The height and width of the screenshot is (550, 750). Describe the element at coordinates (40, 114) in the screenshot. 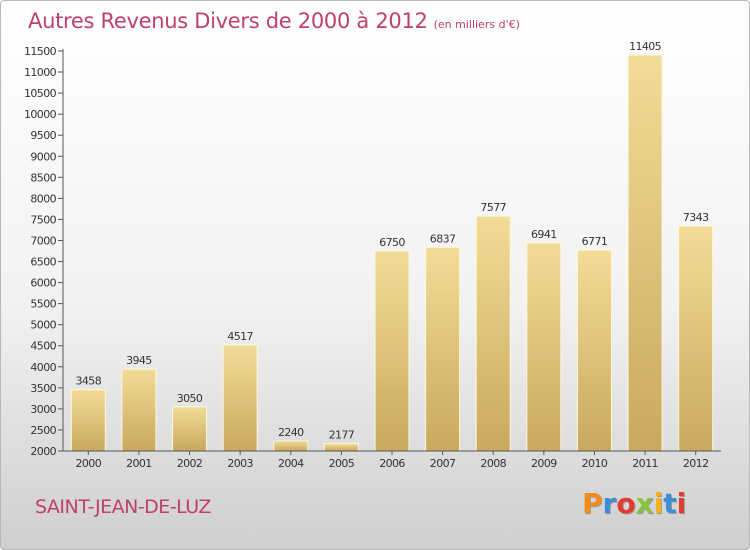

I see `y-tick-label: 10000` at that location.